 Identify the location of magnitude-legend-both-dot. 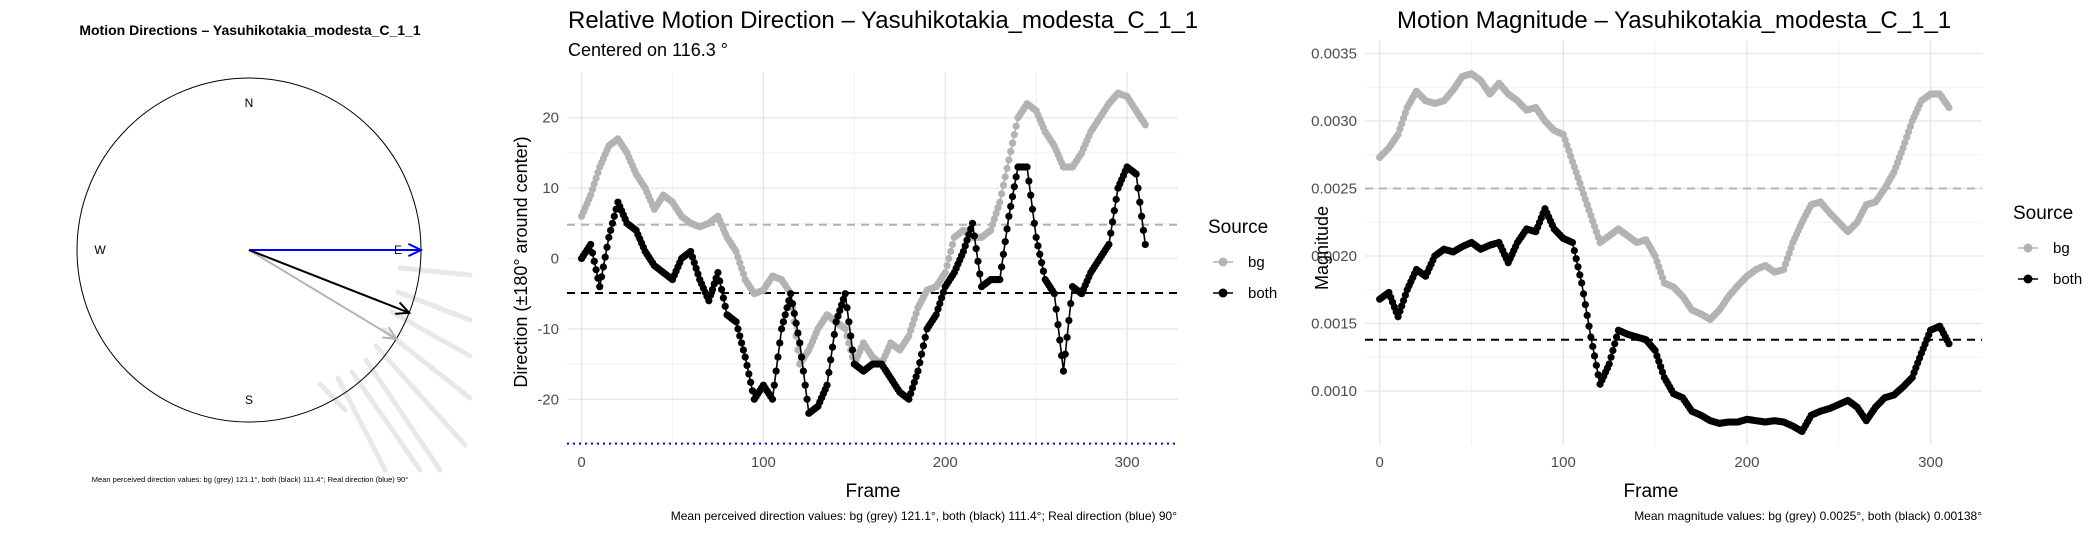
(2028, 279).